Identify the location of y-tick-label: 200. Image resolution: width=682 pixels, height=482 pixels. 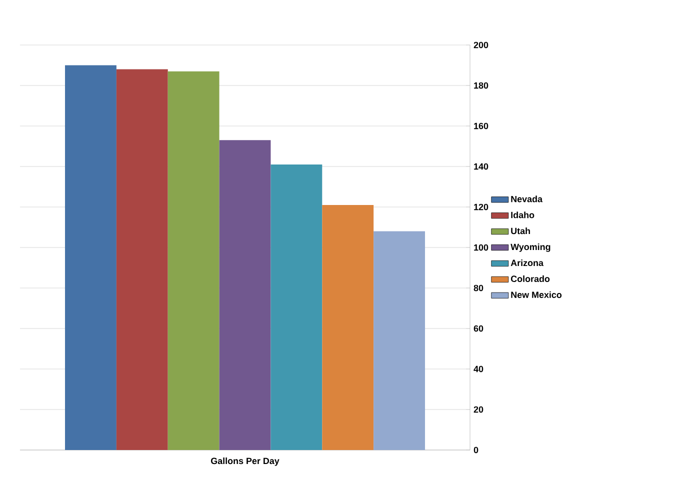
(481, 45).